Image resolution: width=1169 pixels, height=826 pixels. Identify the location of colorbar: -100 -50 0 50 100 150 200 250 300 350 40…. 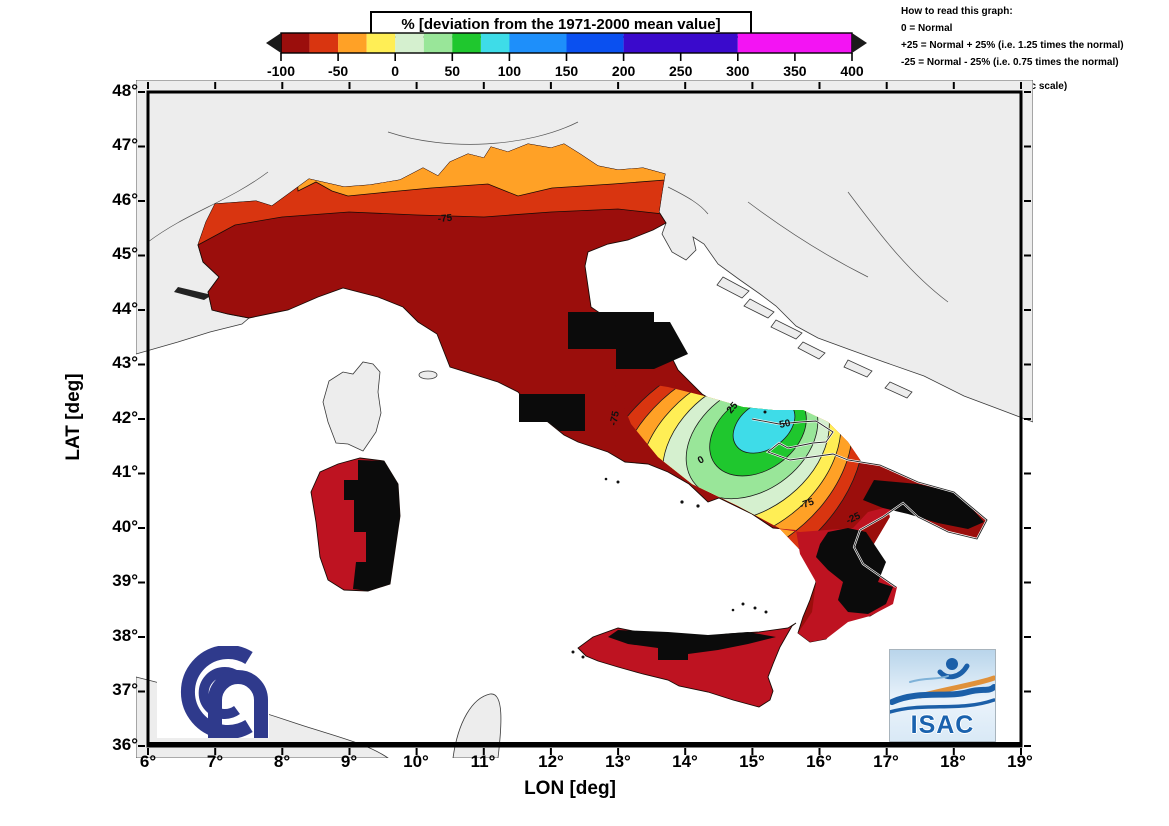
(566, 55).